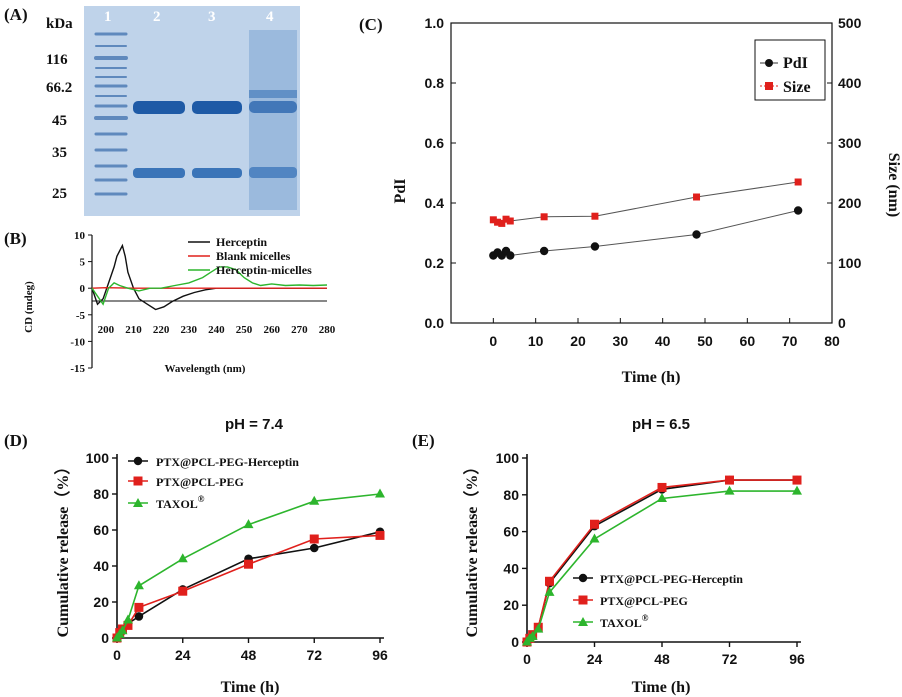  I want to click on release-x-tick-label: 48, so click(662, 659).